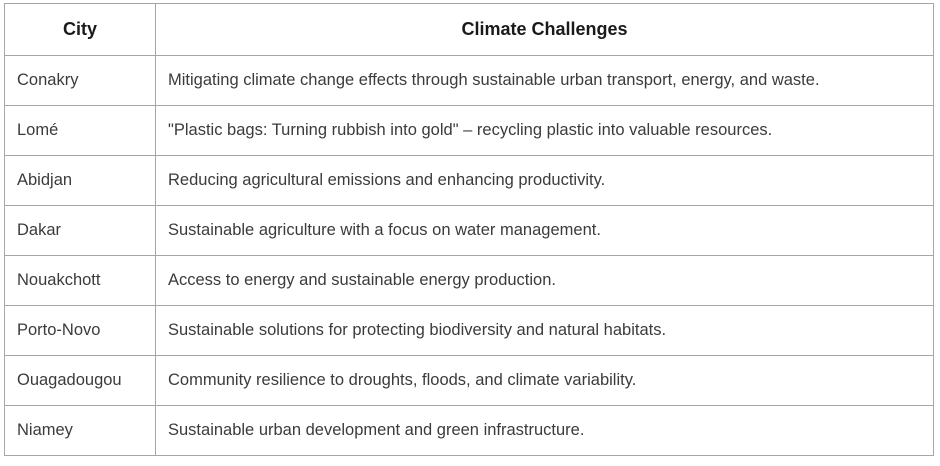  Describe the element at coordinates (80, 80) in the screenshot. I see `city-cell: Conakry` at that location.